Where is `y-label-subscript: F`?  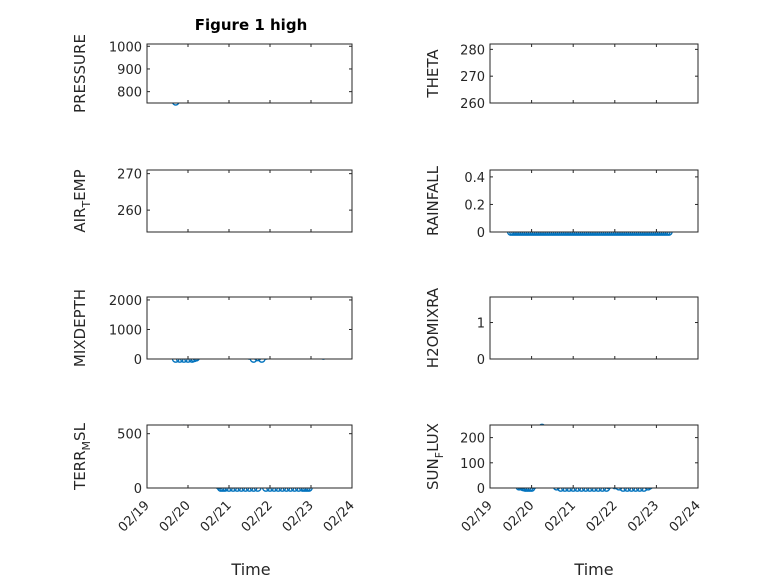
y-label-subscript: F is located at coordinates (439, 455).